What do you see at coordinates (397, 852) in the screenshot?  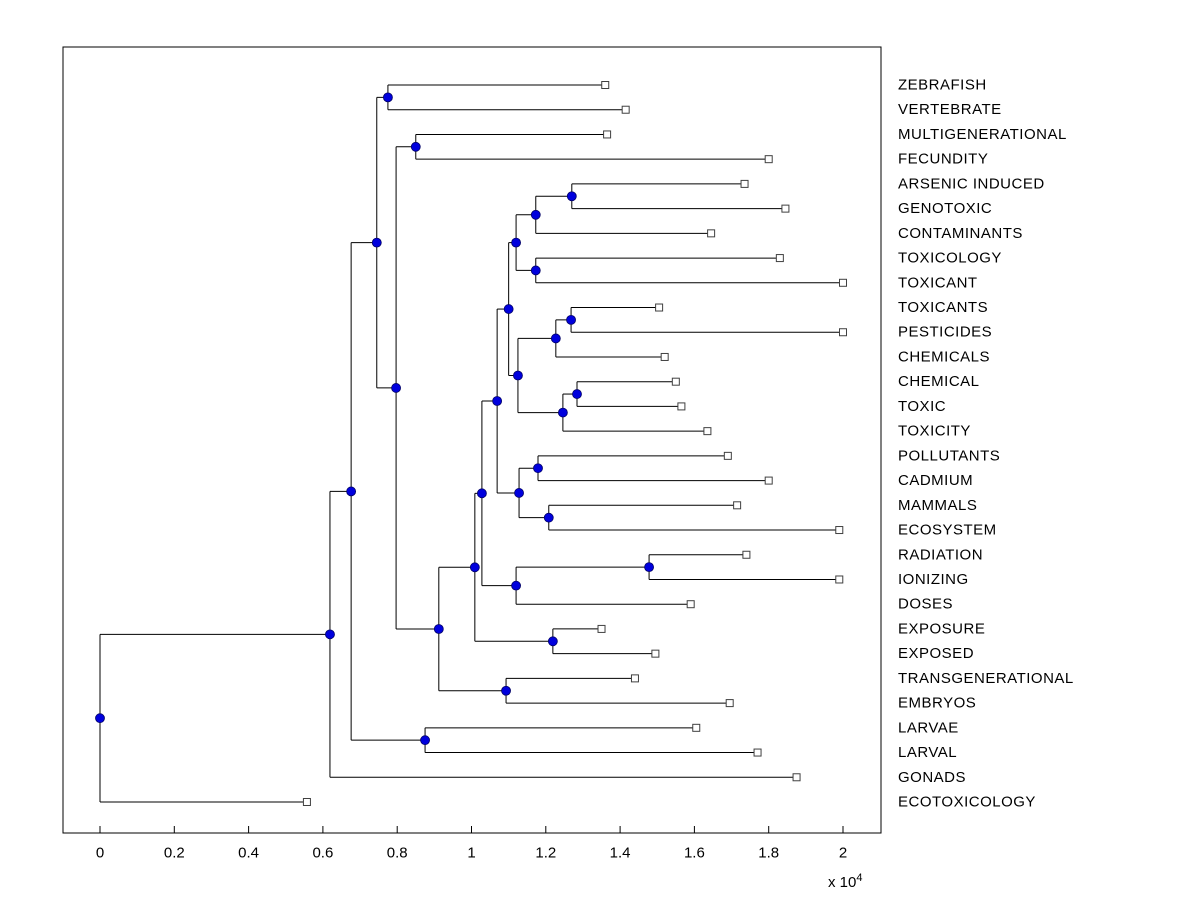 I see `x-tick-label: 0.8` at bounding box center [397, 852].